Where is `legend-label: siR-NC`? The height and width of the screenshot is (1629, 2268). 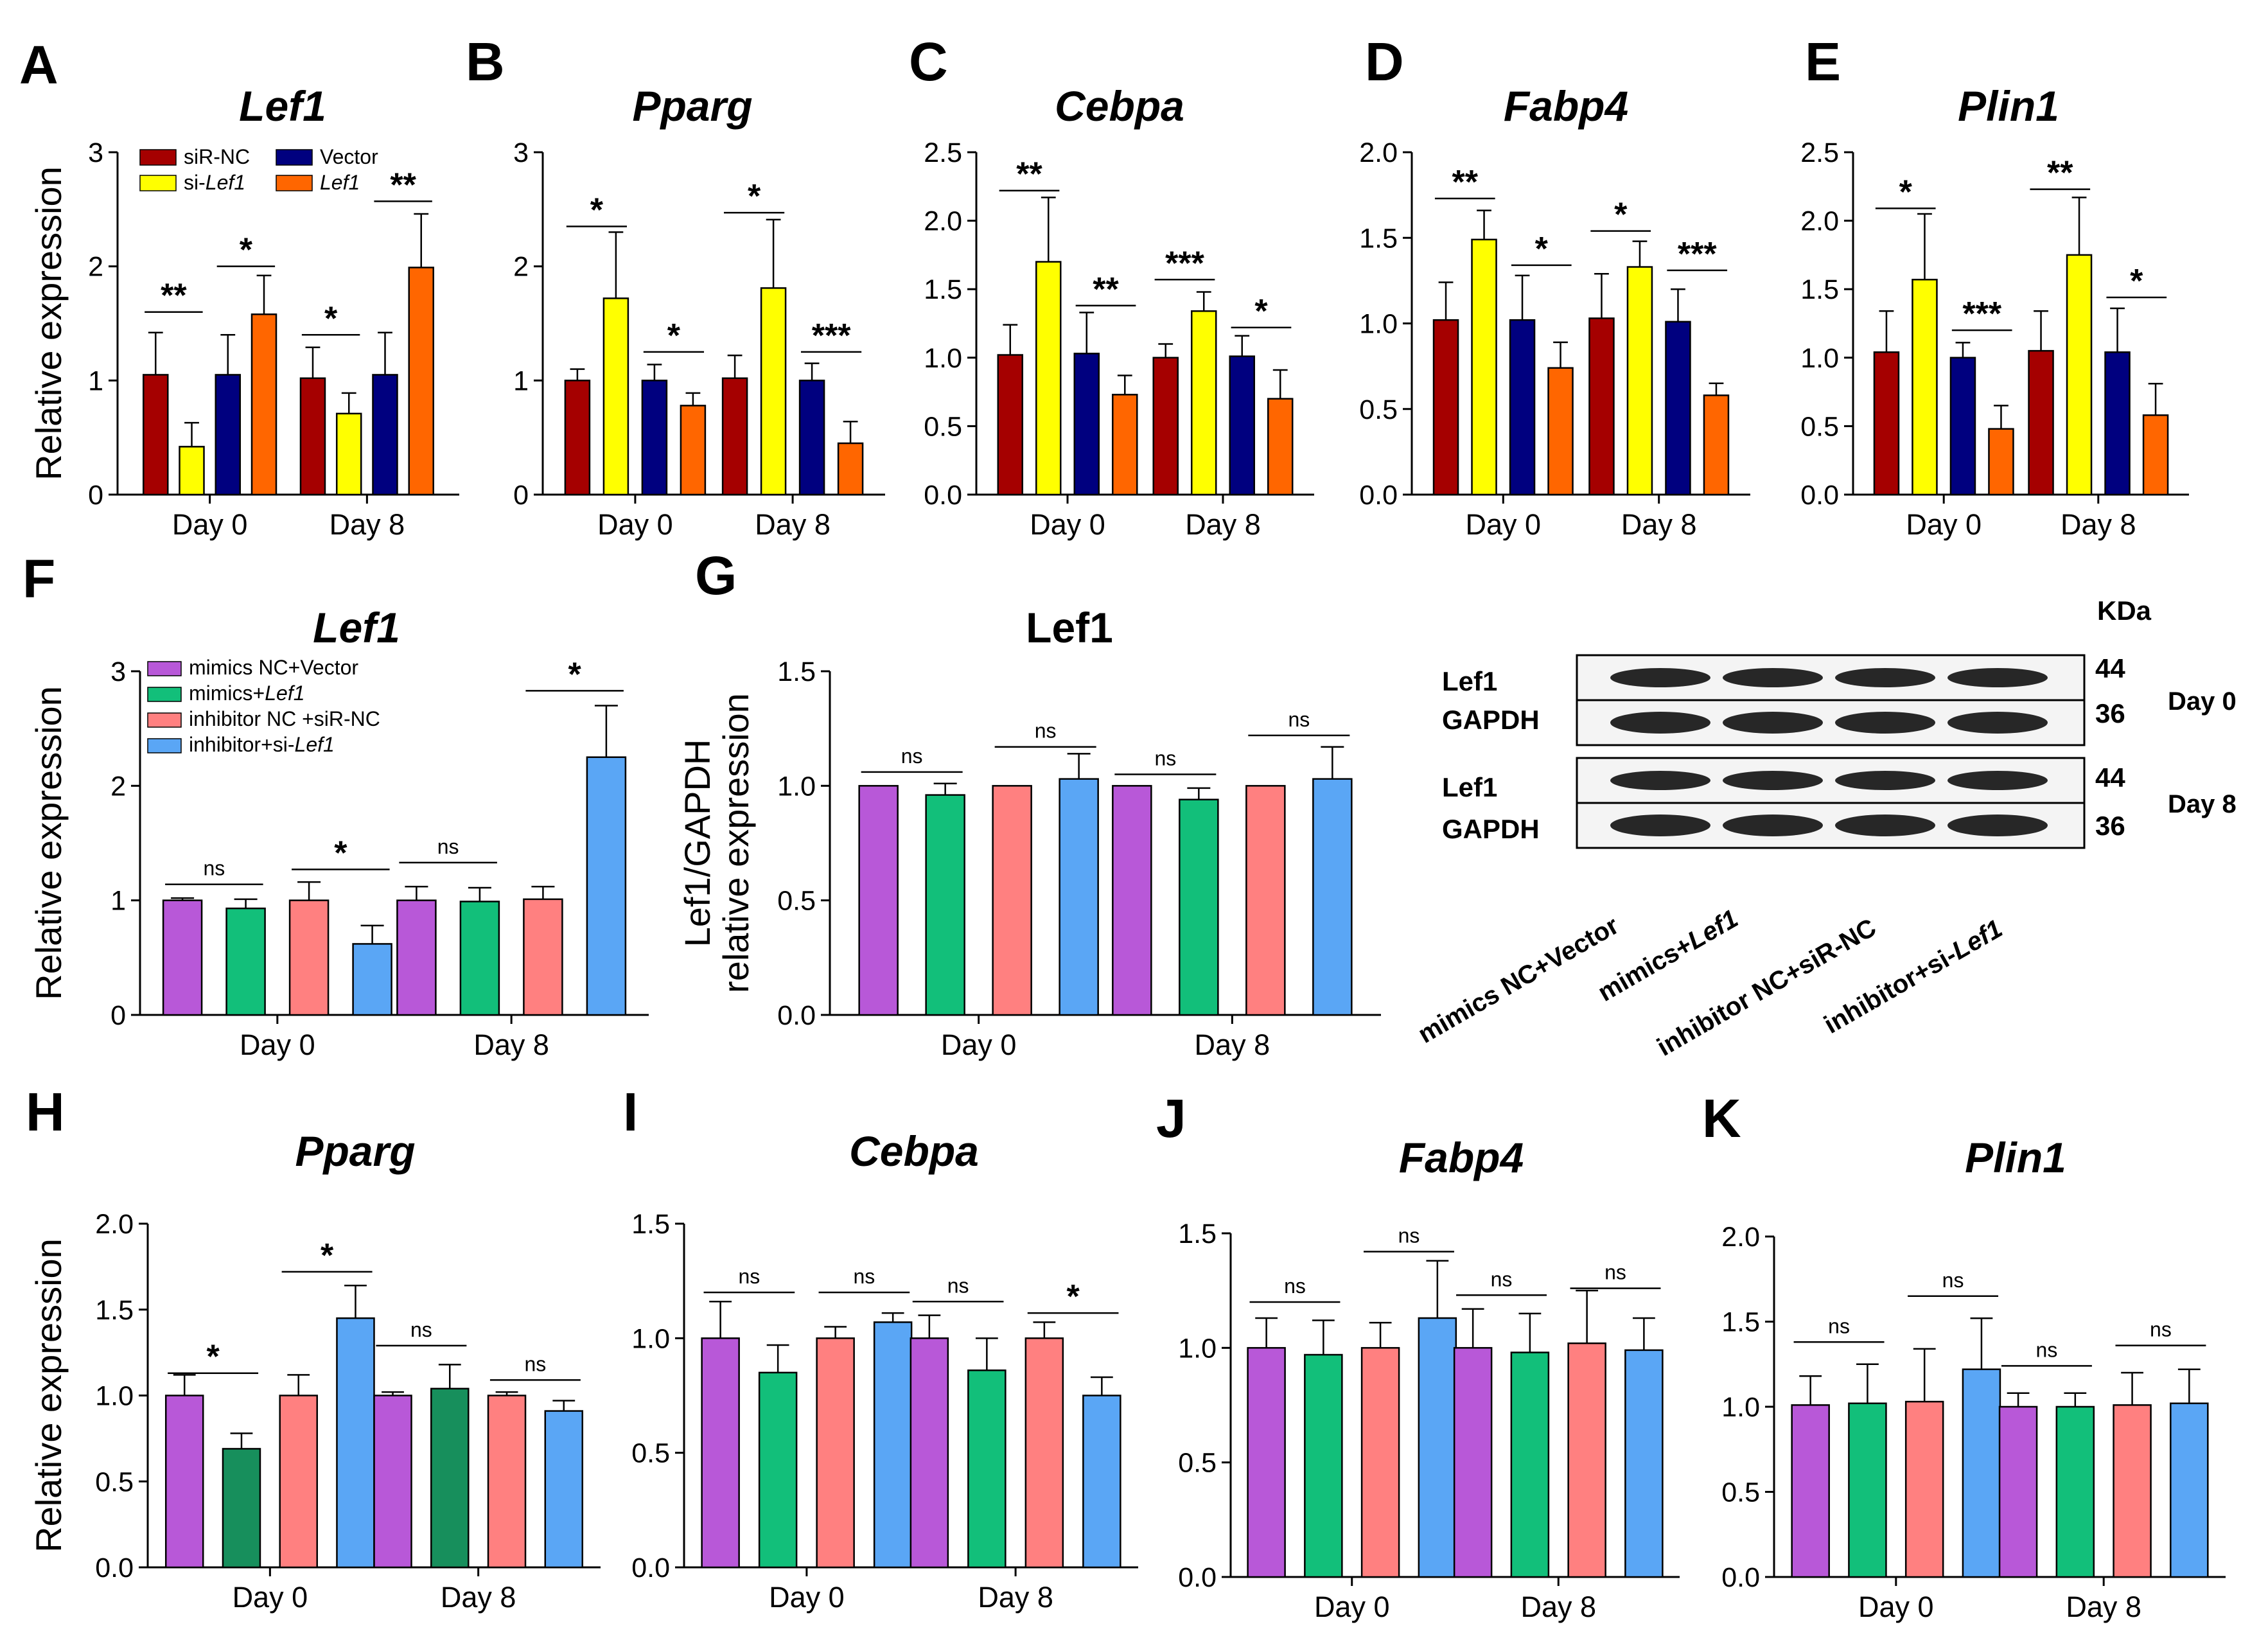
legend-label: siR-NC is located at coordinates (217, 156).